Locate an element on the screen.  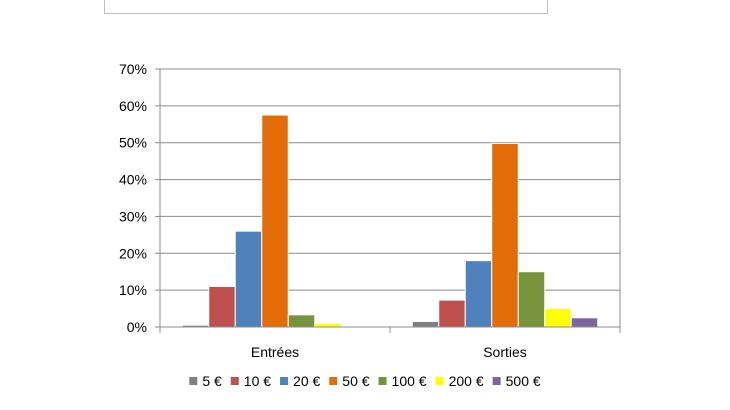
y-tick-label: 70% is located at coordinates (133, 69).